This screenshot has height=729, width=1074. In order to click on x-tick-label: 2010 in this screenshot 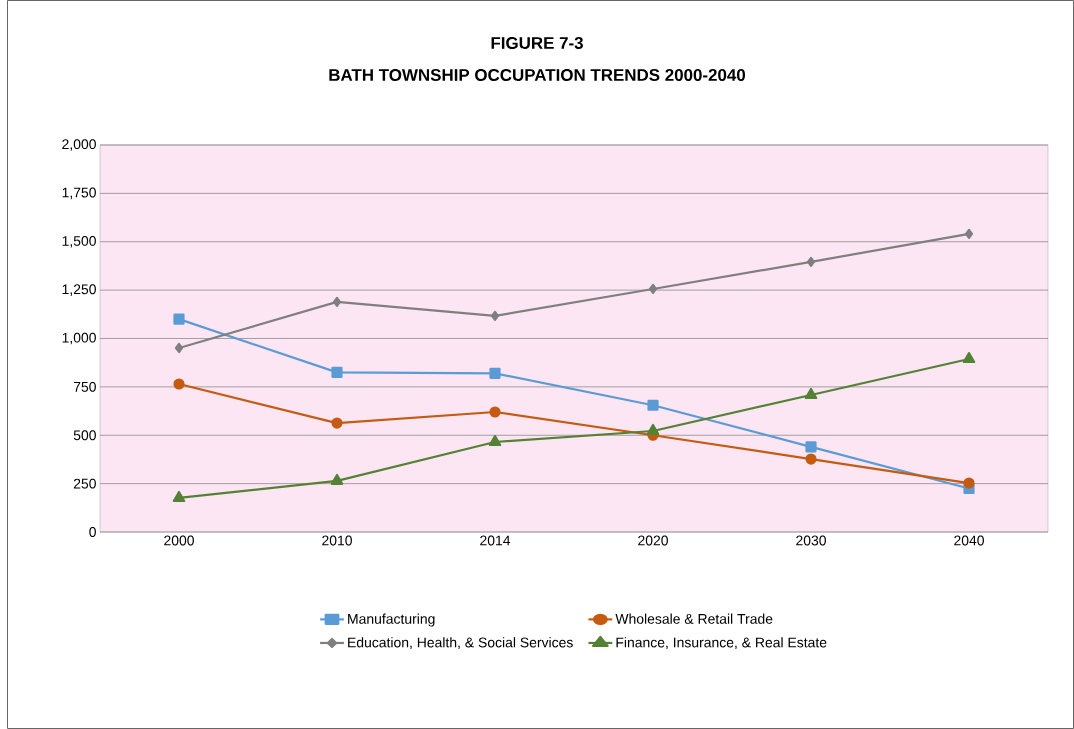, I will do `click(337, 540)`.